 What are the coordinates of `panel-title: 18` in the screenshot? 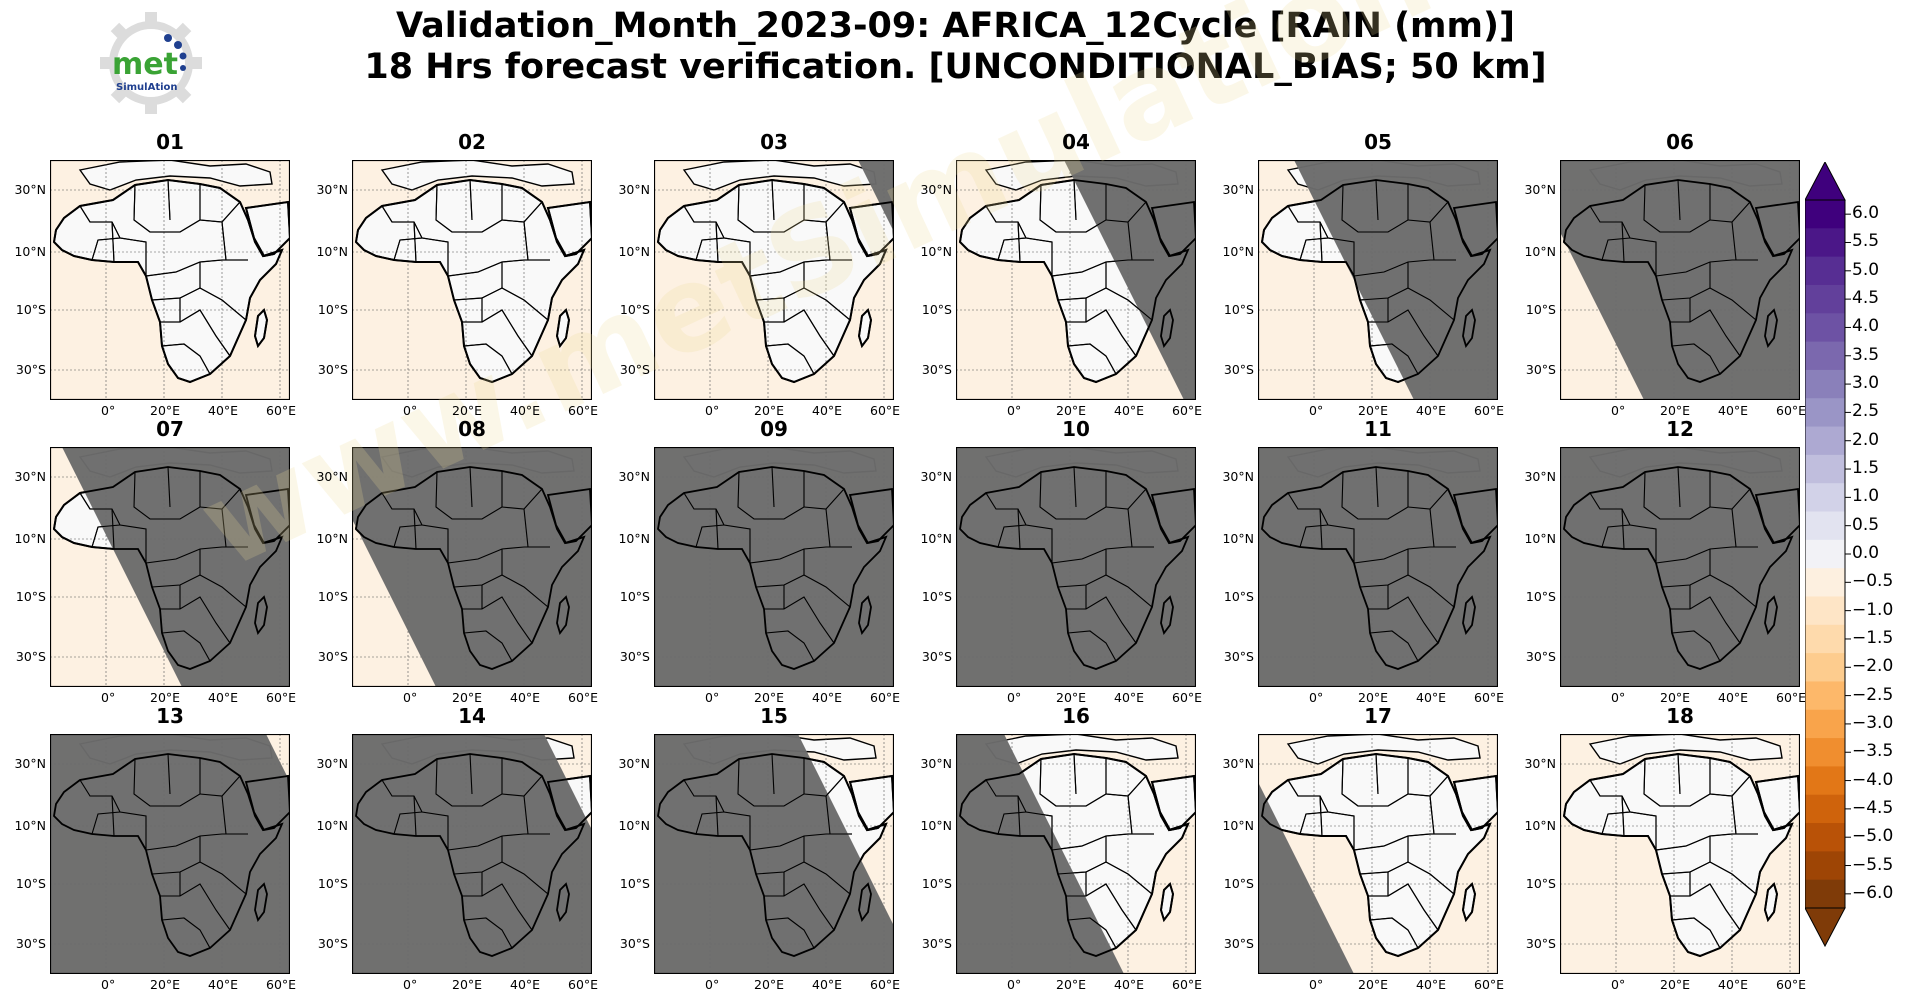 It's located at (1680, 716).